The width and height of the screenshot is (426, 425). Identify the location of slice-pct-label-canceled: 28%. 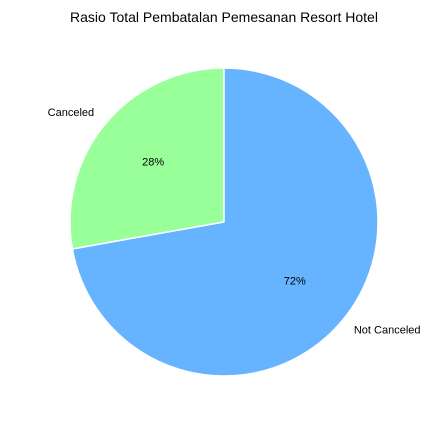
(153, 163).